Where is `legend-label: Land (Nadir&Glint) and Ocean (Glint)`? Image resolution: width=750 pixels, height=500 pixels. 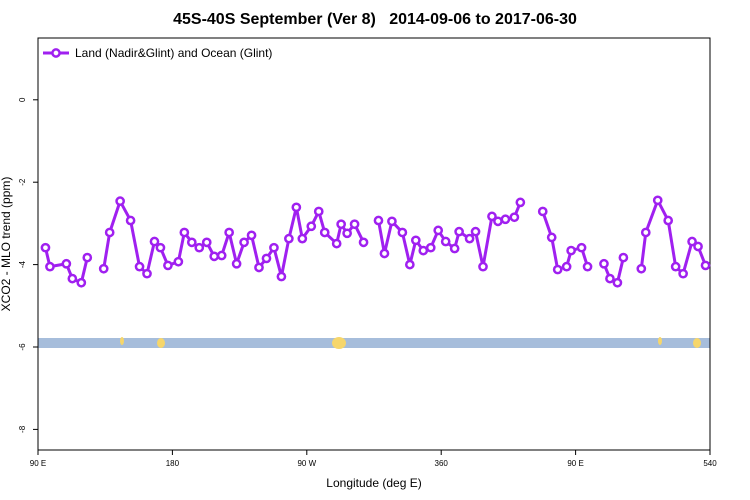 legend-label: Land (Nadir&Glint) and Ocean (Glint) is located at coordinates (173, 53).